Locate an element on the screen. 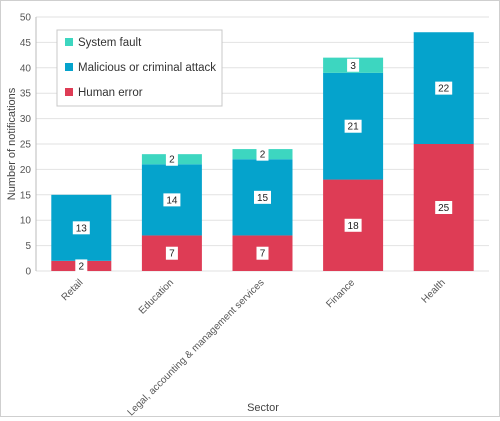  x-category-label: Health is located at coordinates (434, 291).